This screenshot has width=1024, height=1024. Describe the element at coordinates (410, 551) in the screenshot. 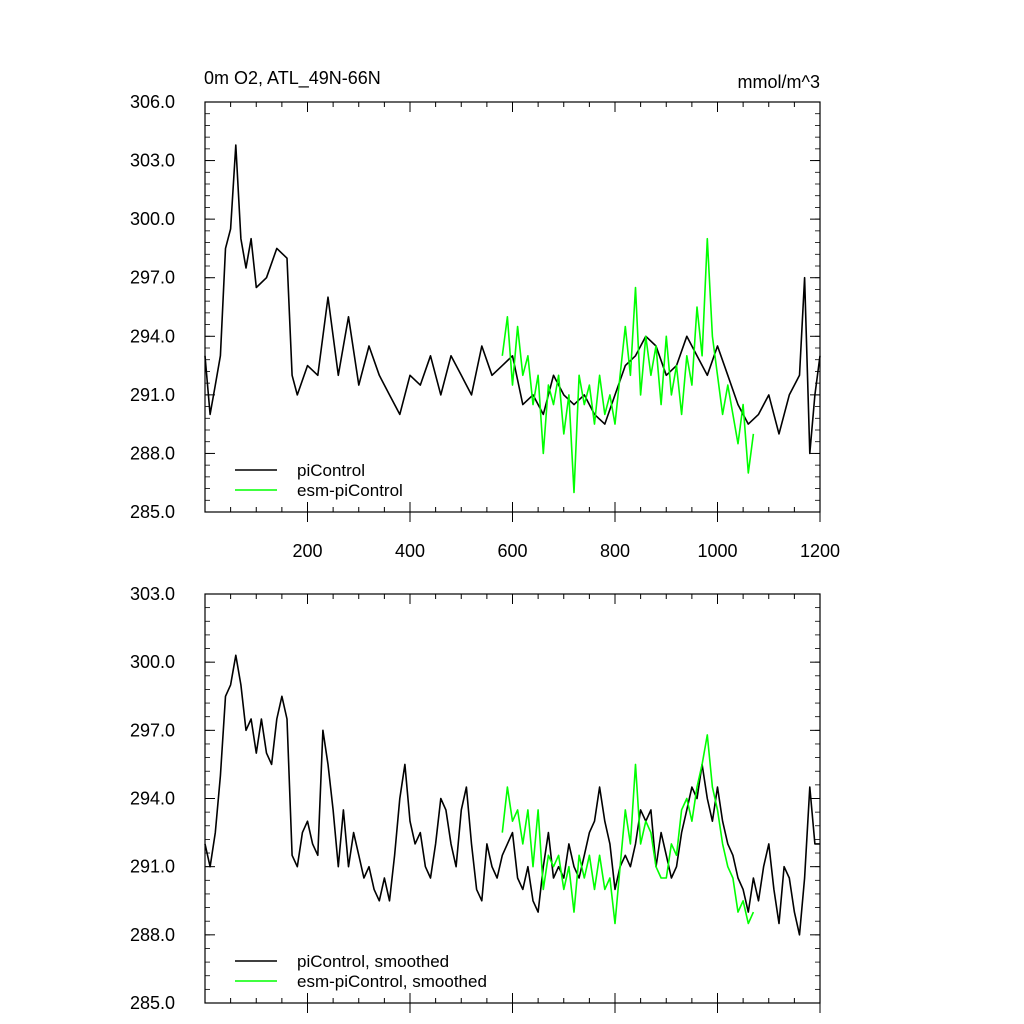

I see `x-tick-label: 400` at that location.